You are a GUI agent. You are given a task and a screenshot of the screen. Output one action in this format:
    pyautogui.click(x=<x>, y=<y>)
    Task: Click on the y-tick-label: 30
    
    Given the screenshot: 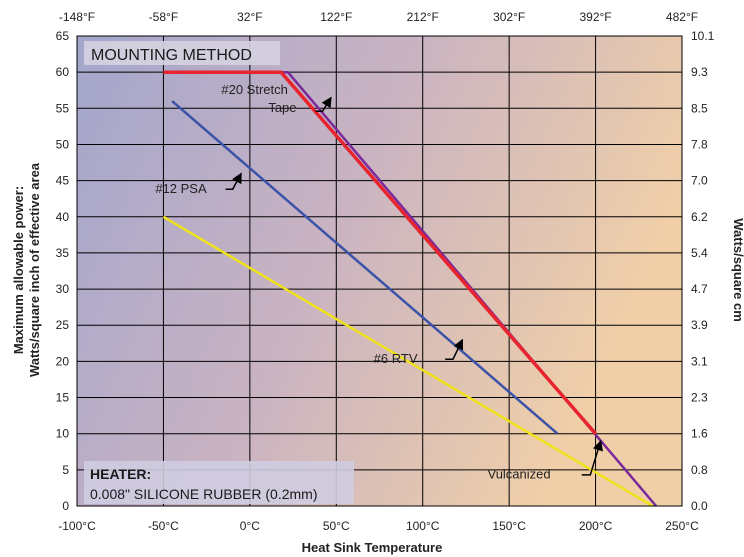 What is the action you would take?
    pyautogui.click(x=63, y=289)
    